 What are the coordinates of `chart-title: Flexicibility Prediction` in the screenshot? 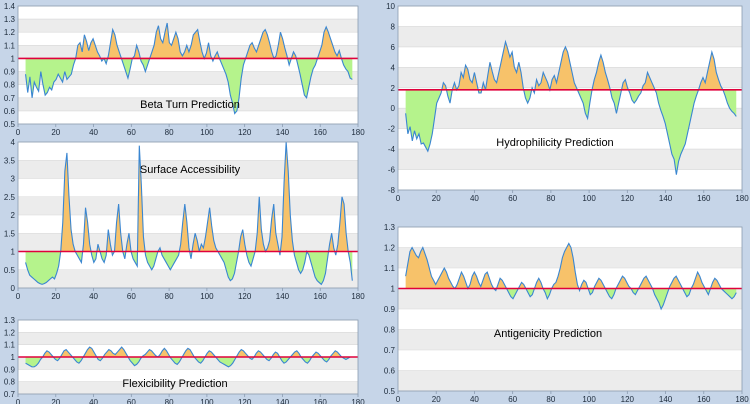 It's located at (174, 384).